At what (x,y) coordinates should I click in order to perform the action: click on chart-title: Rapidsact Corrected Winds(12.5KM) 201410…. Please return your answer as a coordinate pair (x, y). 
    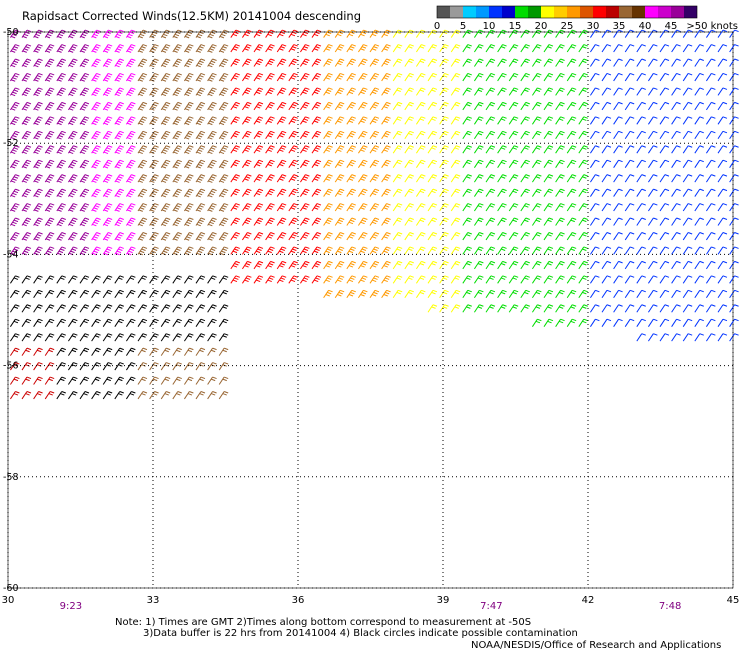
    Looking at the image, I should click on (191, 16).